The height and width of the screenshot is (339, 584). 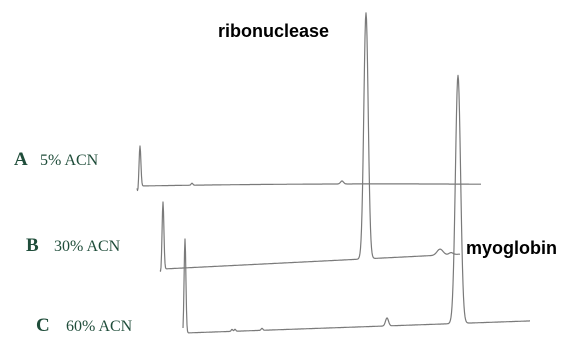 What do you see at coordinates (32, 245) in the screenshot?
I see `trace-letter-b: B` at bounding box center [32, 245].